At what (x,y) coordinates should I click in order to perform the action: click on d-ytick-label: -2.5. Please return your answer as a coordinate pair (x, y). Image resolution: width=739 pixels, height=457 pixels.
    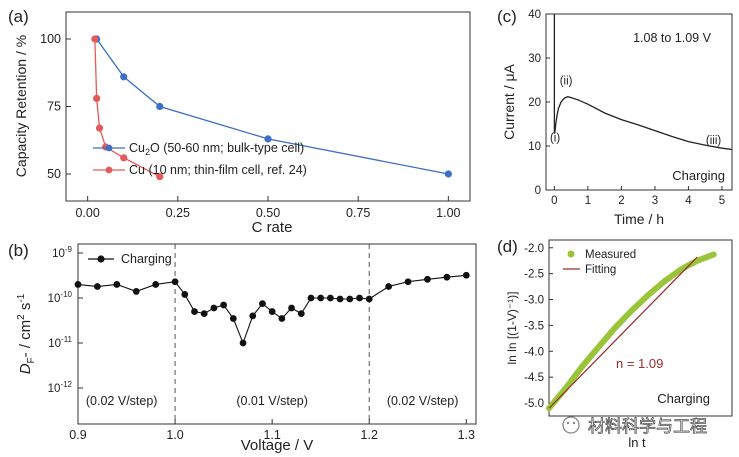
    Looking at the image, I should click on (534, 275).